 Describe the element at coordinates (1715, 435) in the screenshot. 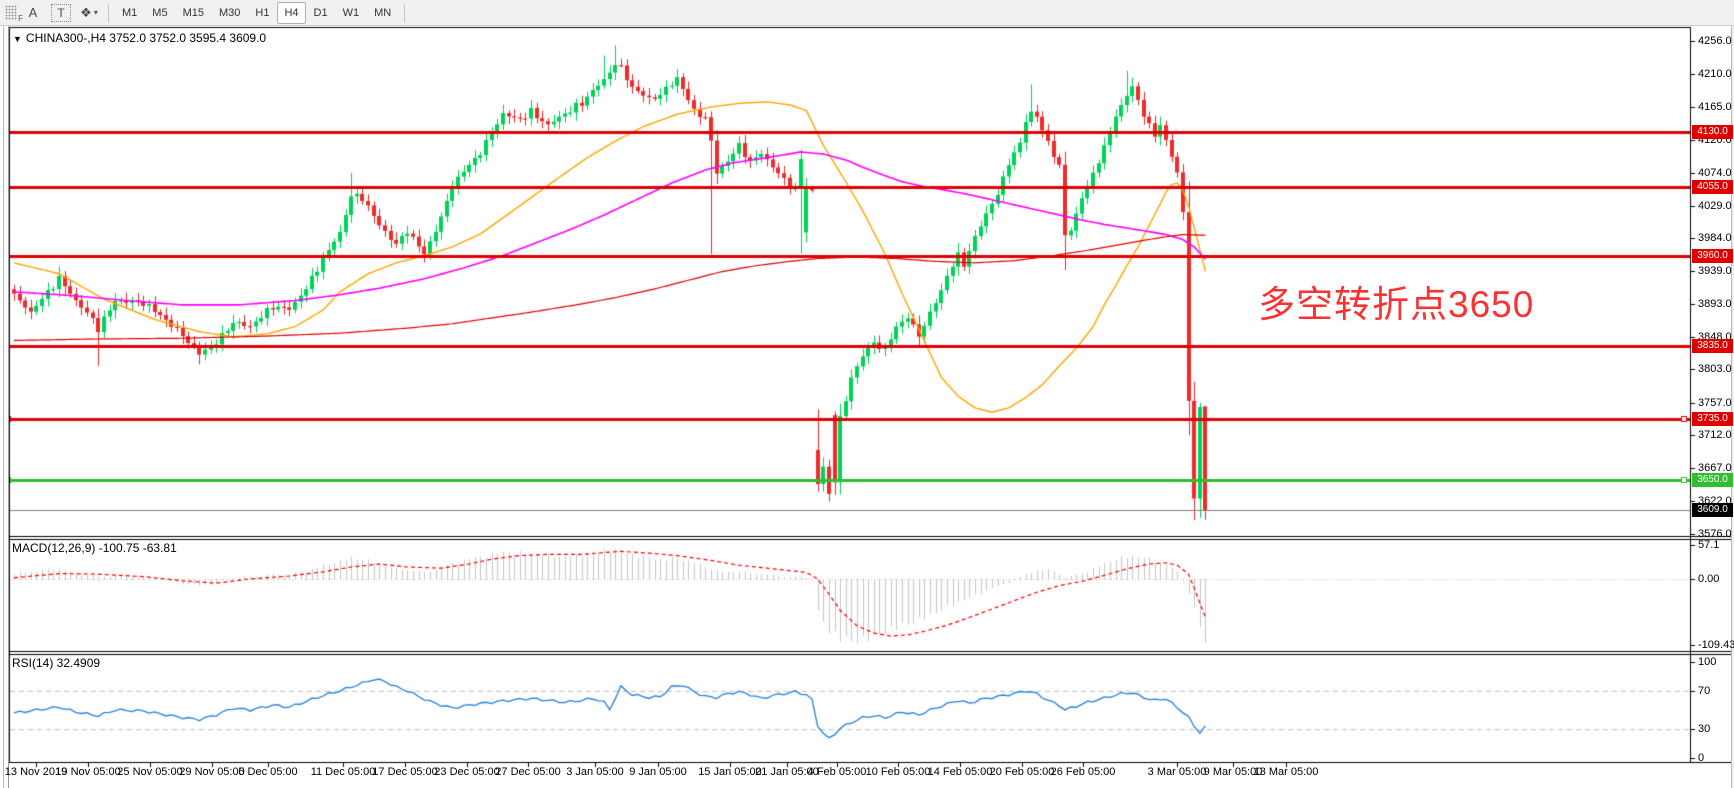

I see `price-tick-label: 3712.0` at that location.